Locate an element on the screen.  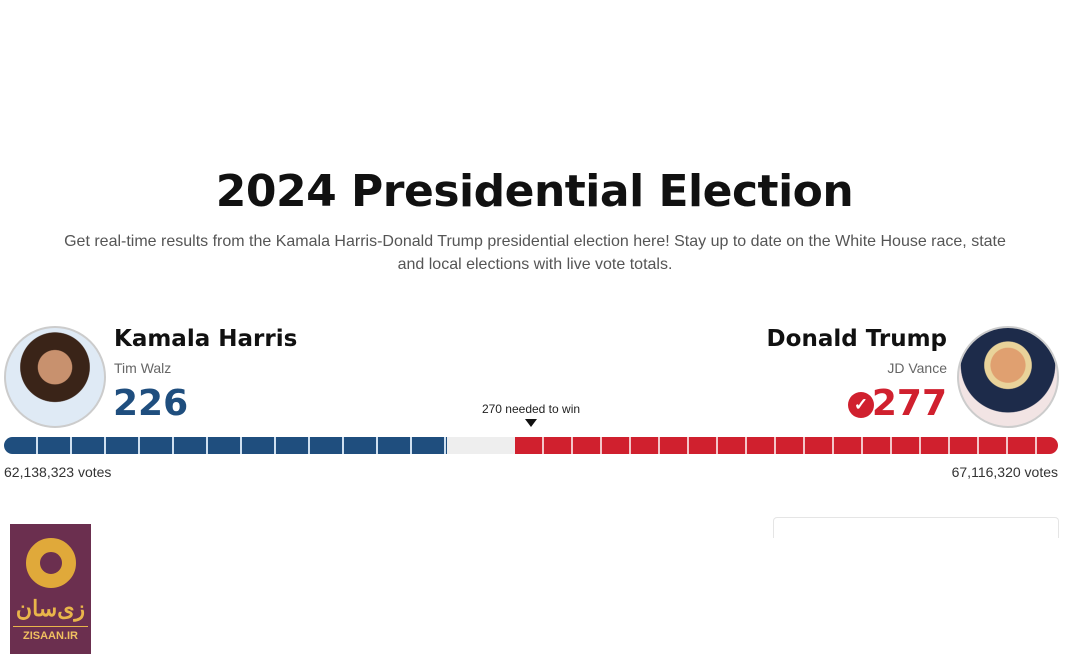
page-title: 2024 Presidential Election is located at coordinates (534, 191).